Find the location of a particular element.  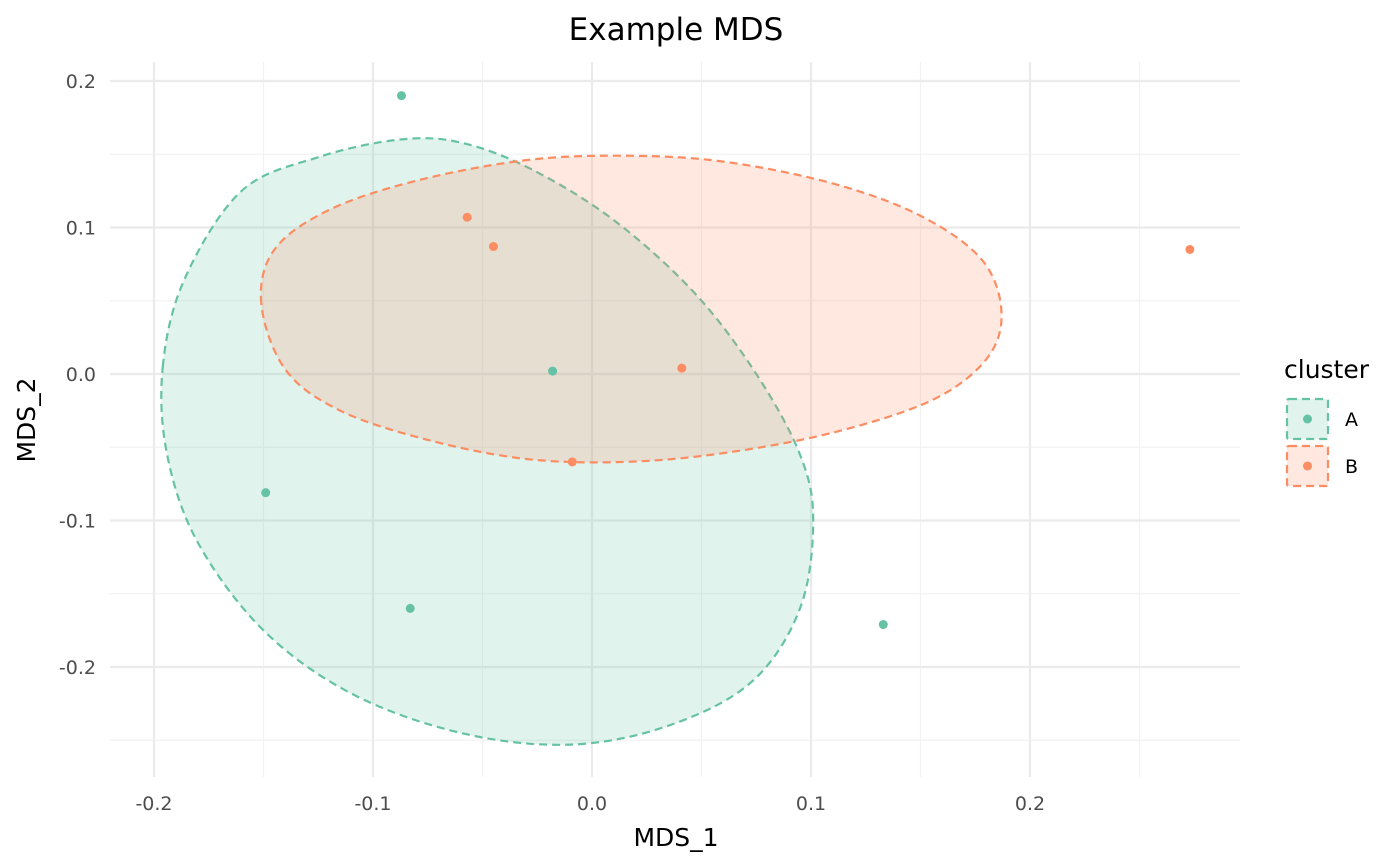

y-tick-label: -0.2 is located at coordinates (77, 668).